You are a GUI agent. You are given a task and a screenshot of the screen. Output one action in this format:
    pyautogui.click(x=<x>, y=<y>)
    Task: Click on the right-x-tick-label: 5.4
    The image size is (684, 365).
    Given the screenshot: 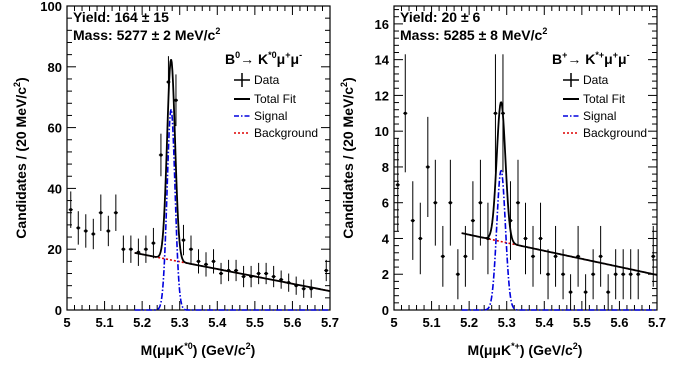 What is the action you would take?
    pyautogui.click(x=544, y=322)
    